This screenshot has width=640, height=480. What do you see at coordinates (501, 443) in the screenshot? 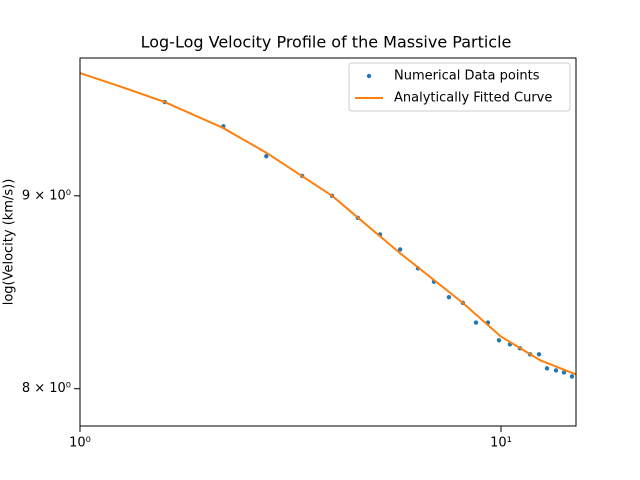
I see `x-tick-label: 10¹` at bounding box center [501, 443].